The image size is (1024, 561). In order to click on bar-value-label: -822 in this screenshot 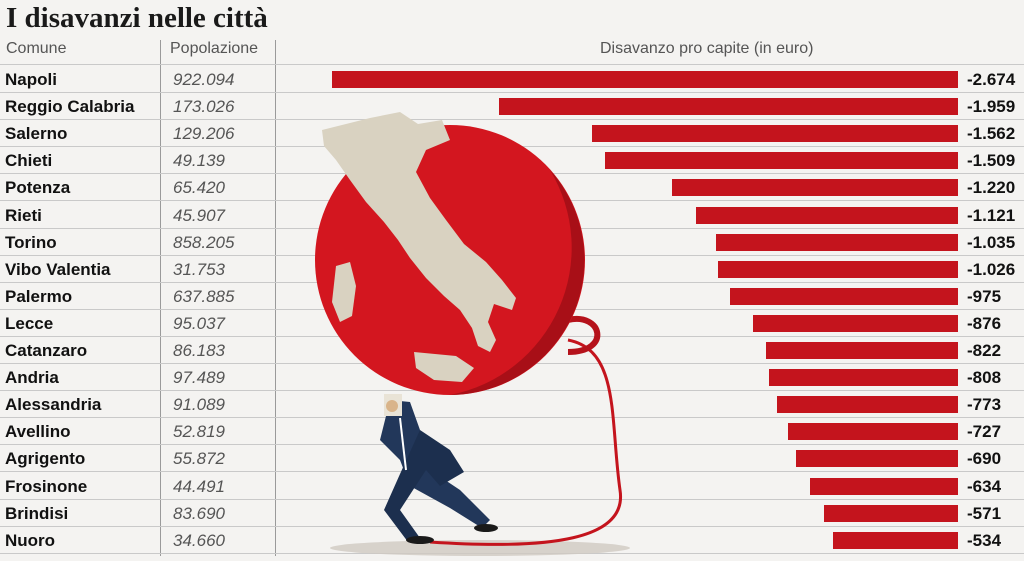, I will do `click(984, 350)`.